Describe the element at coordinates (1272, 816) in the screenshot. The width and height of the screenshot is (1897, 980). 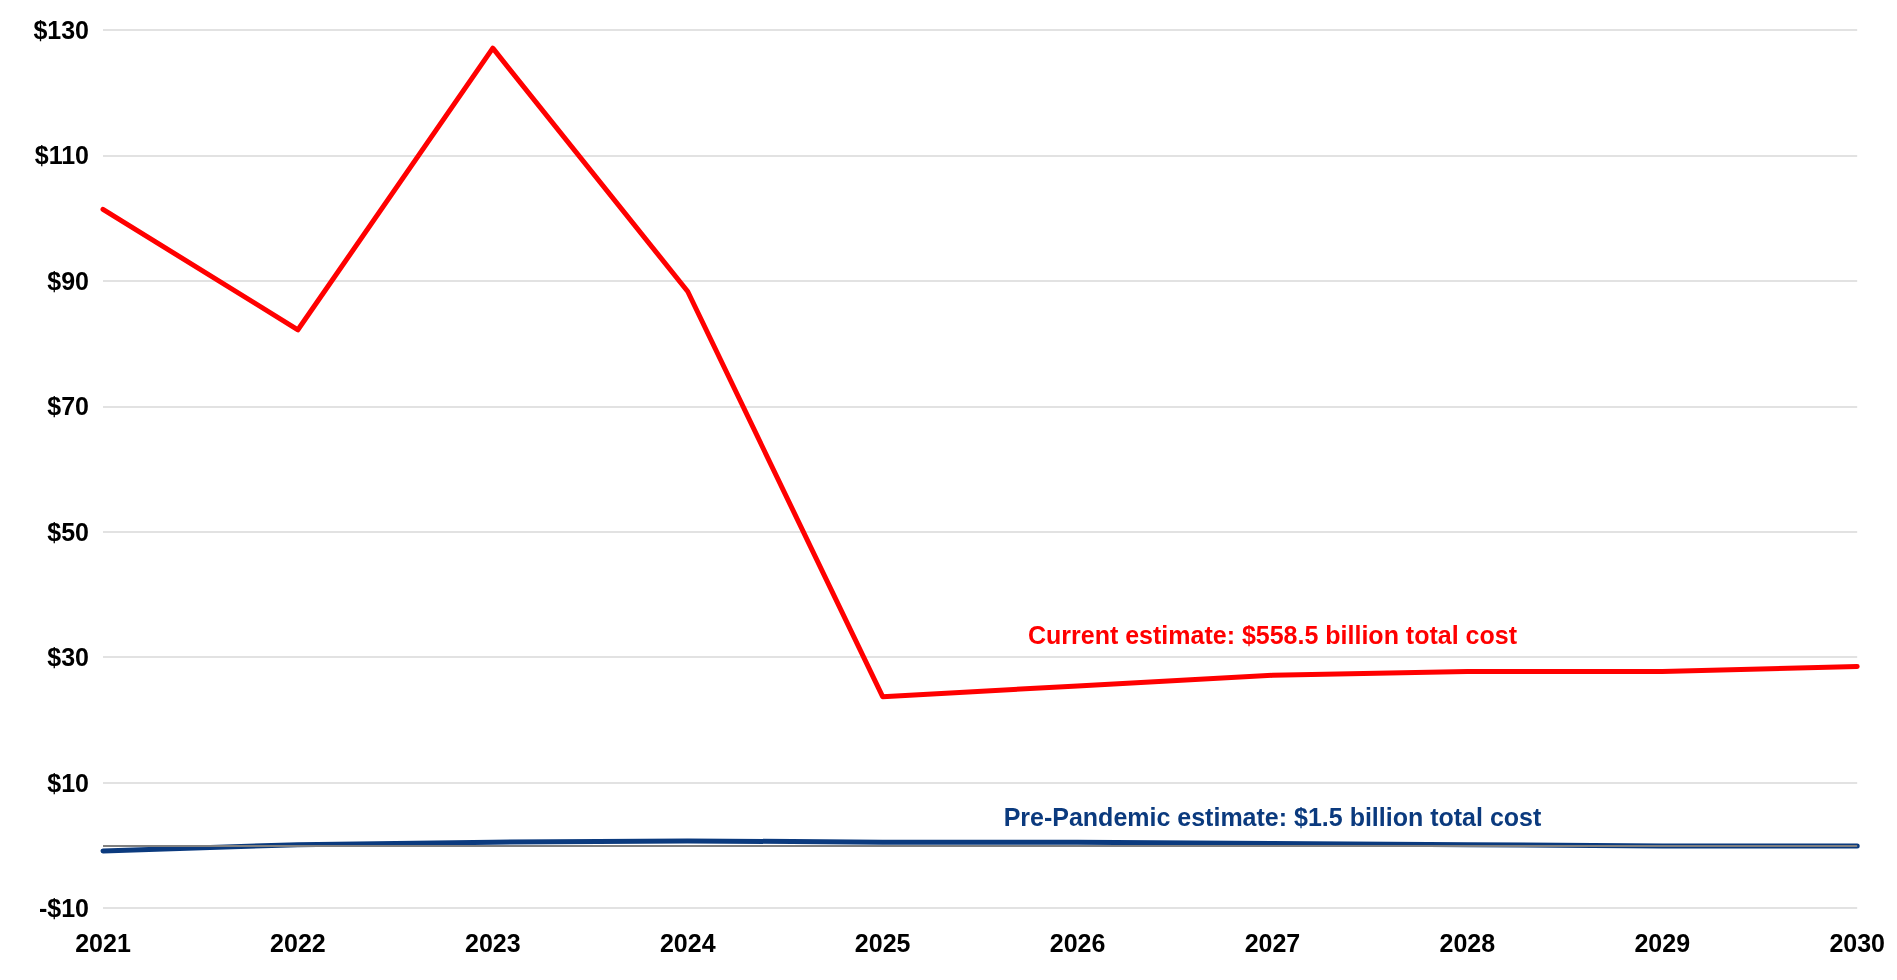
I see `series-label: Pre-Pandemic estimate: $1.5 billion total cost` at that location.